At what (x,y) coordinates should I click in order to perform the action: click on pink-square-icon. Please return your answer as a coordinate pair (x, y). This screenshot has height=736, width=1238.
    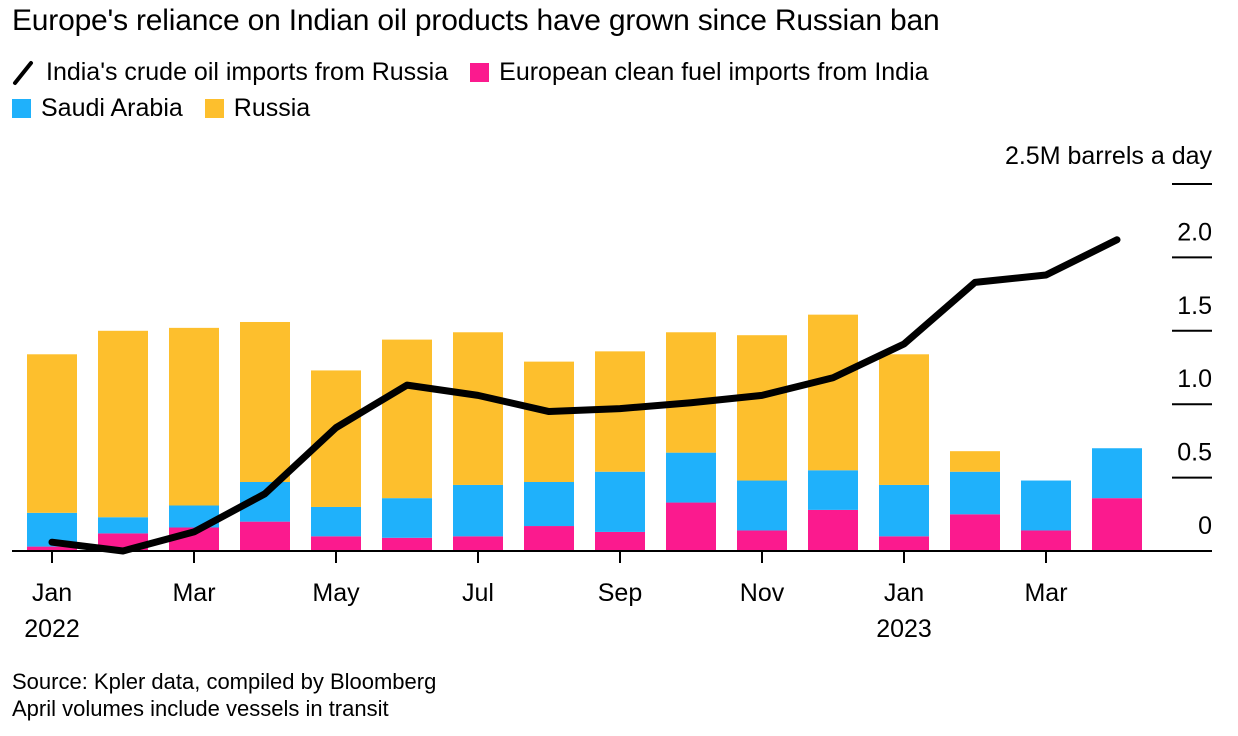
    Looking at the image, I should click on (480, 72).